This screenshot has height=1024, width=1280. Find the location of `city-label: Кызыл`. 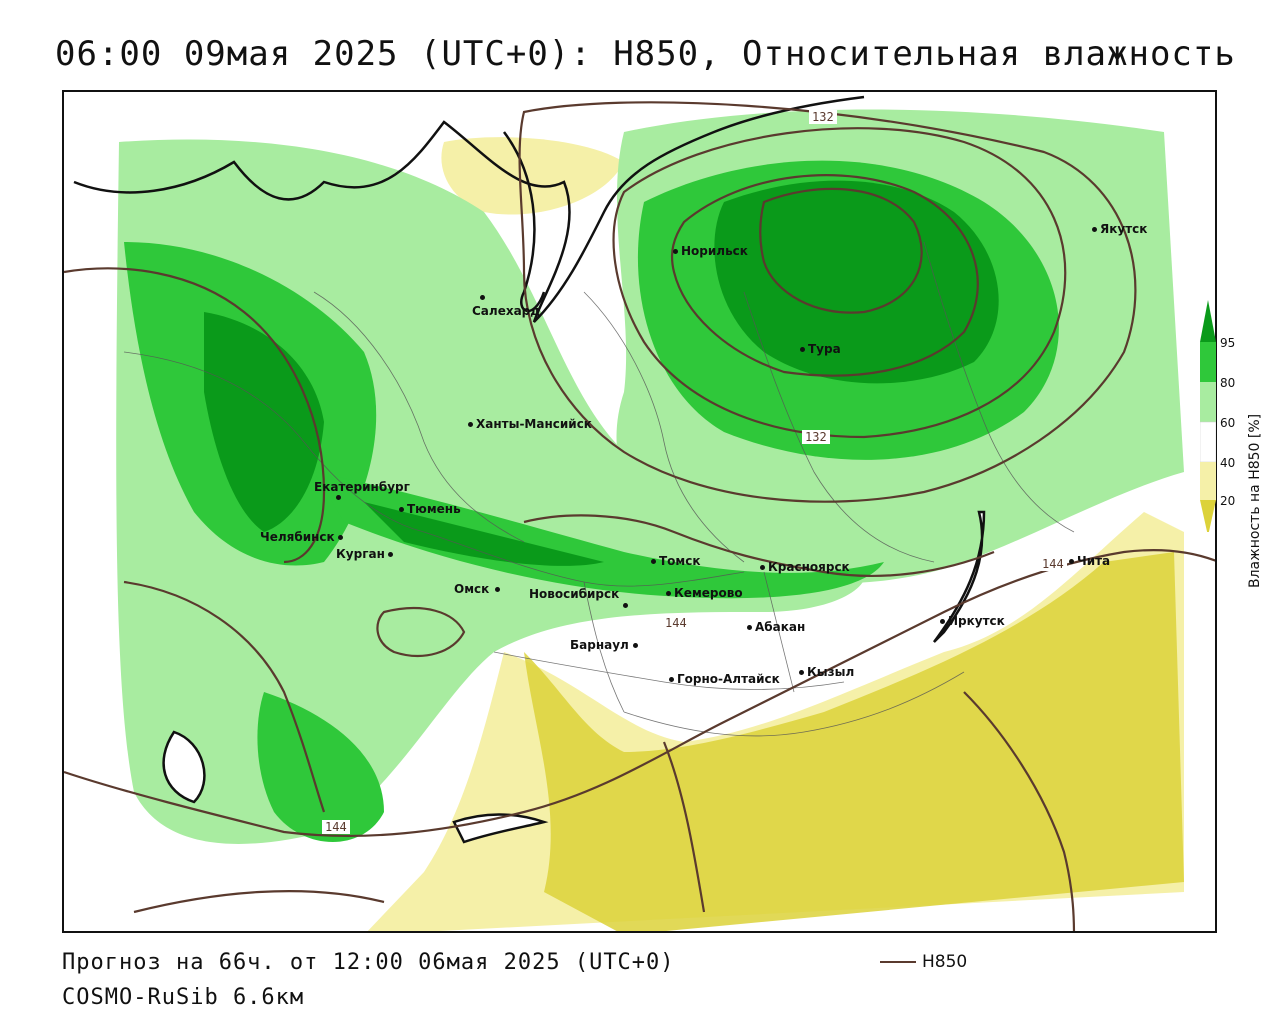

city-label: Кызыл is located at coordinates (826, 672).